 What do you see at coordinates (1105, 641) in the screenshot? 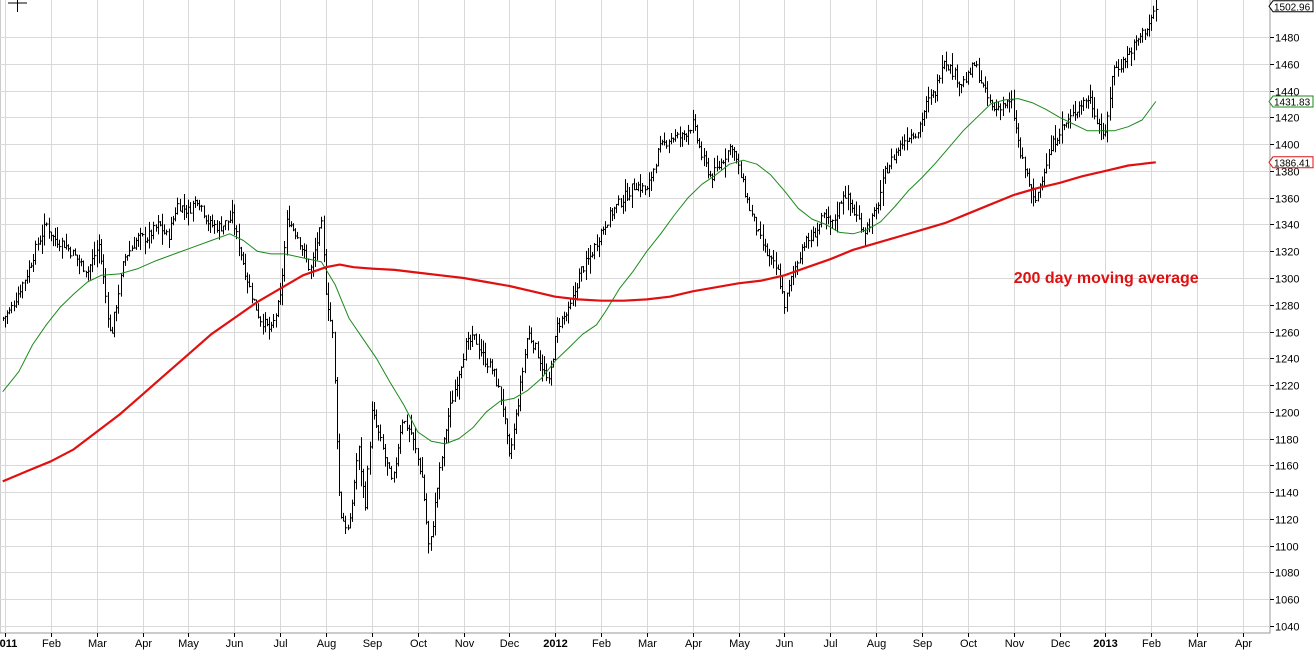
I see `x-tick: 2013` at bounding box center [1105, 641].